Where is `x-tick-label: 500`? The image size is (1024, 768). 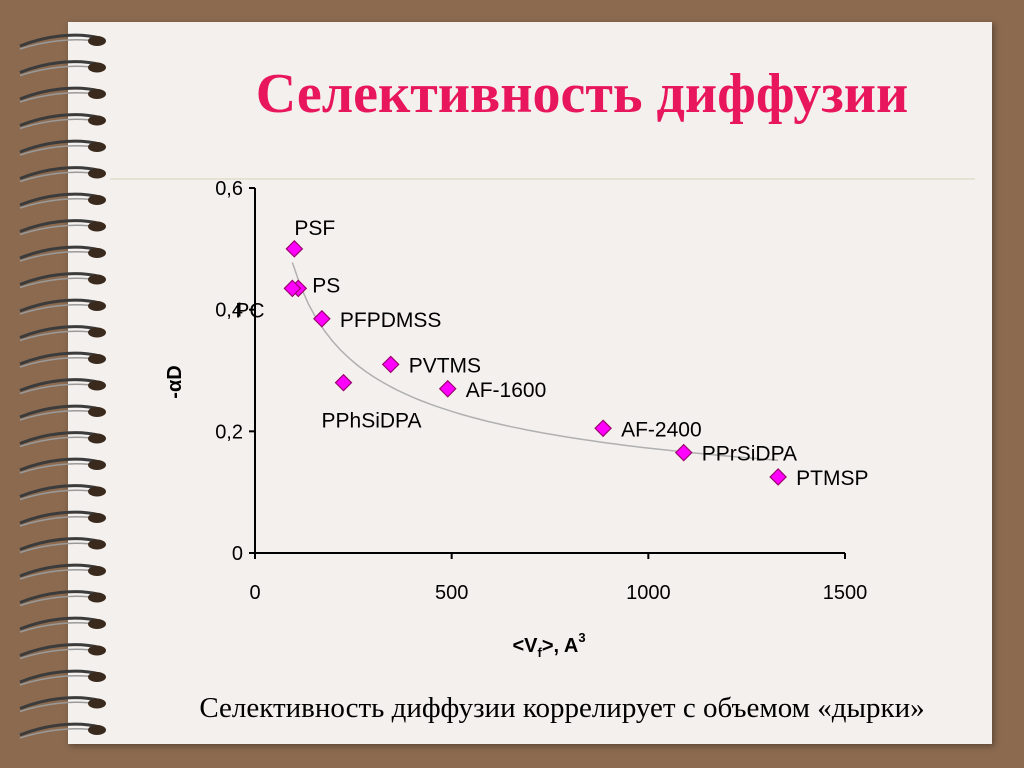 x-tick-label: 500 is located at coordinates (451, 593).